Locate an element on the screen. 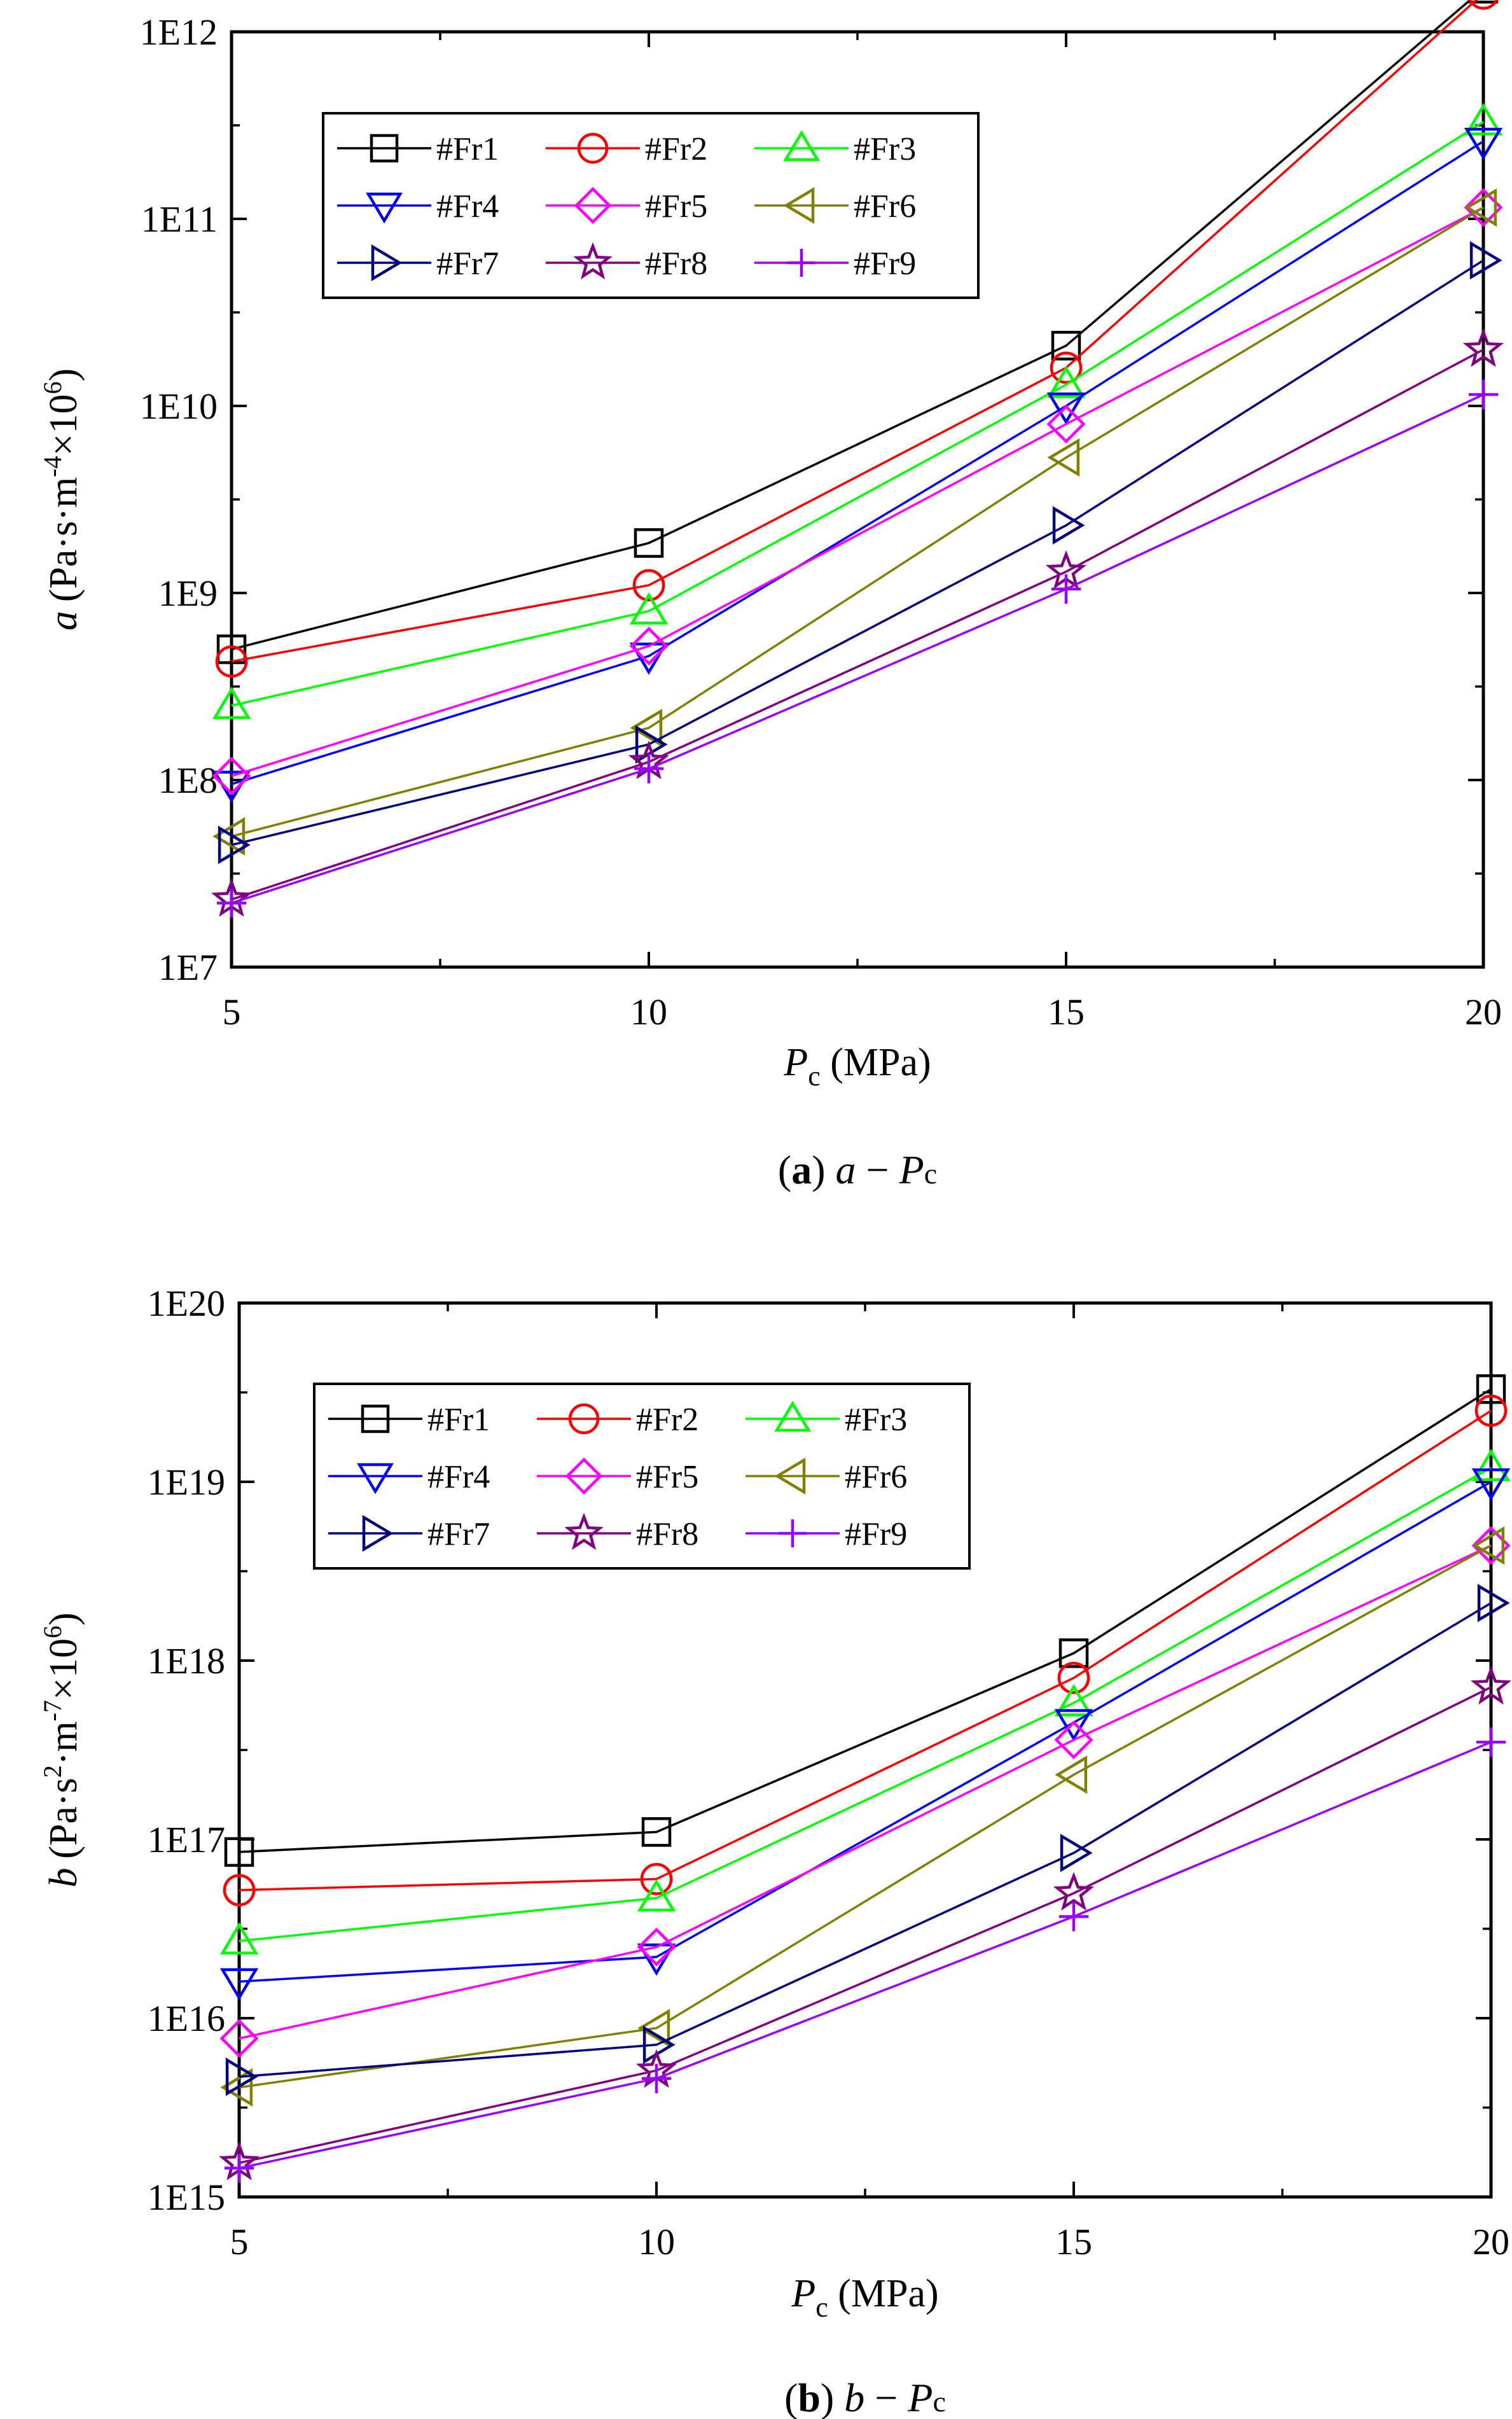 This screenshot has height=2419, width=1512. y-axis-var: b is located at coordinates (63, 1878).